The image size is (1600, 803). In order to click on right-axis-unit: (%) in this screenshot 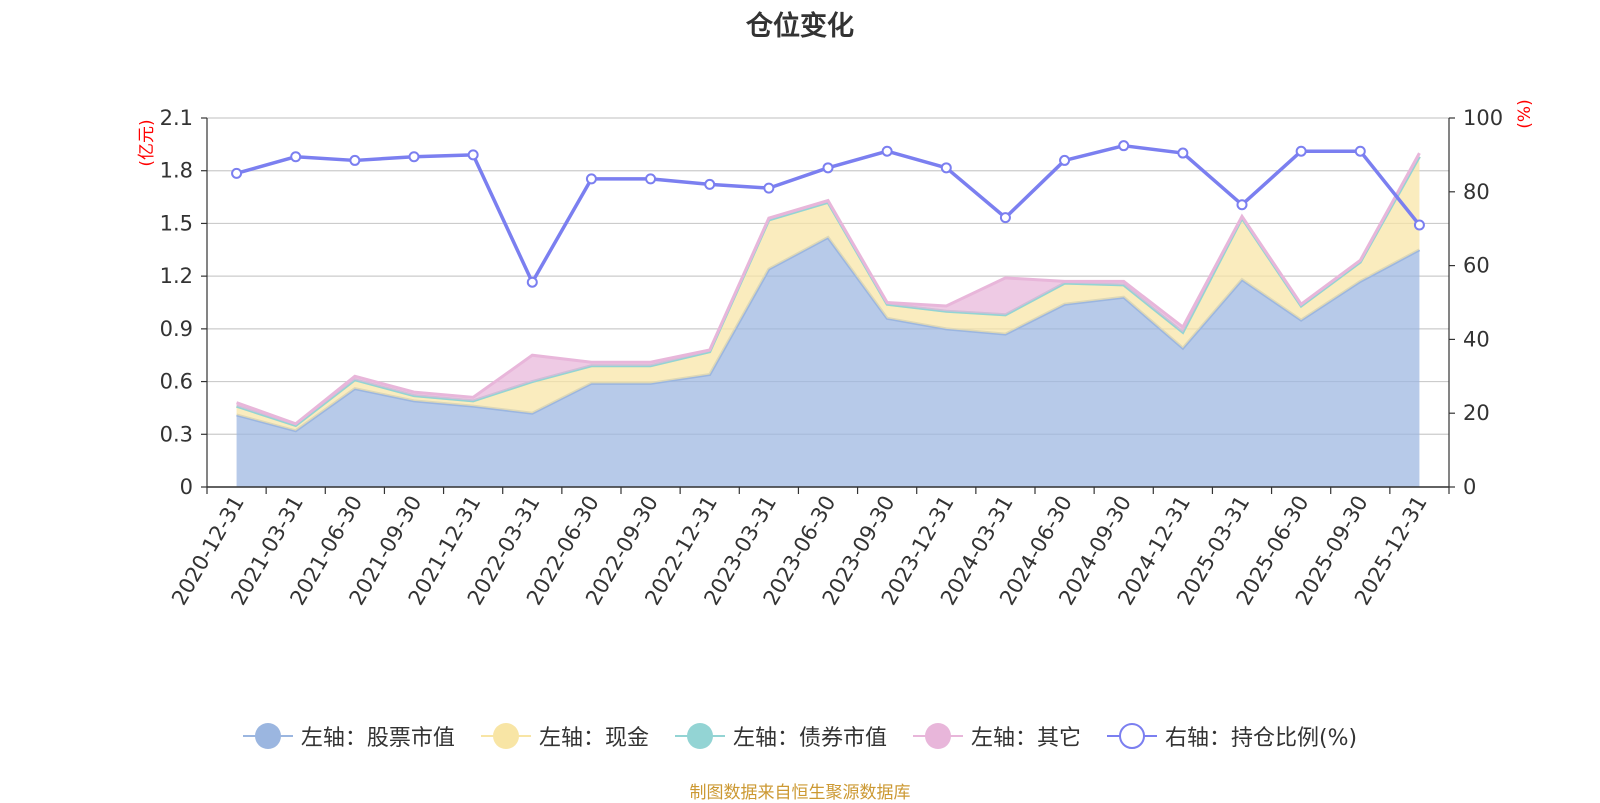, I will do `click(1525, 113)`.